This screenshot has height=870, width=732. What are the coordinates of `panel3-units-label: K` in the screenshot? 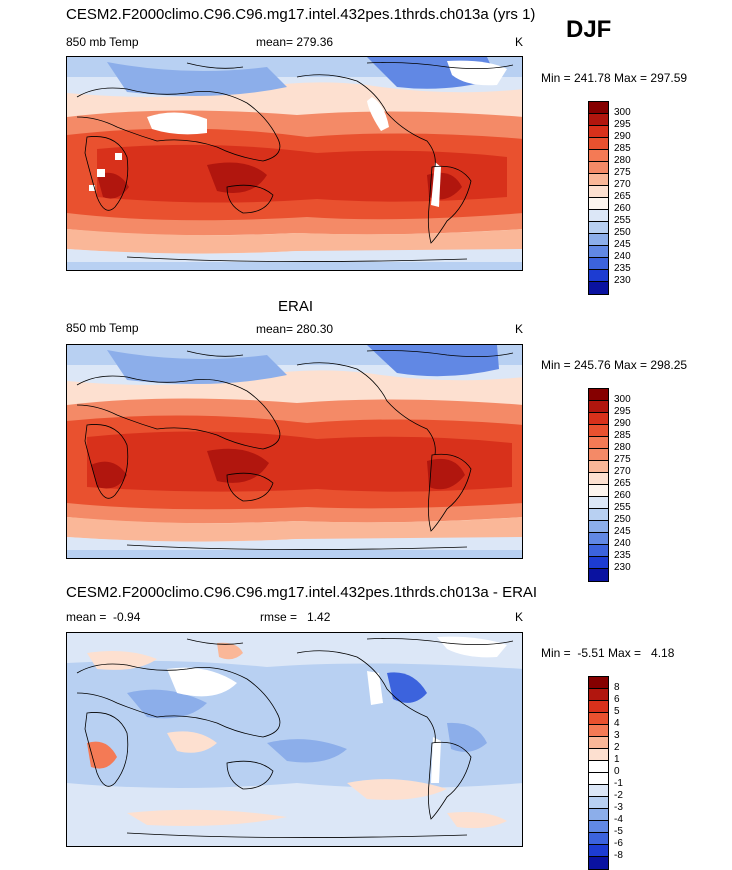 It's located at (519, 617).